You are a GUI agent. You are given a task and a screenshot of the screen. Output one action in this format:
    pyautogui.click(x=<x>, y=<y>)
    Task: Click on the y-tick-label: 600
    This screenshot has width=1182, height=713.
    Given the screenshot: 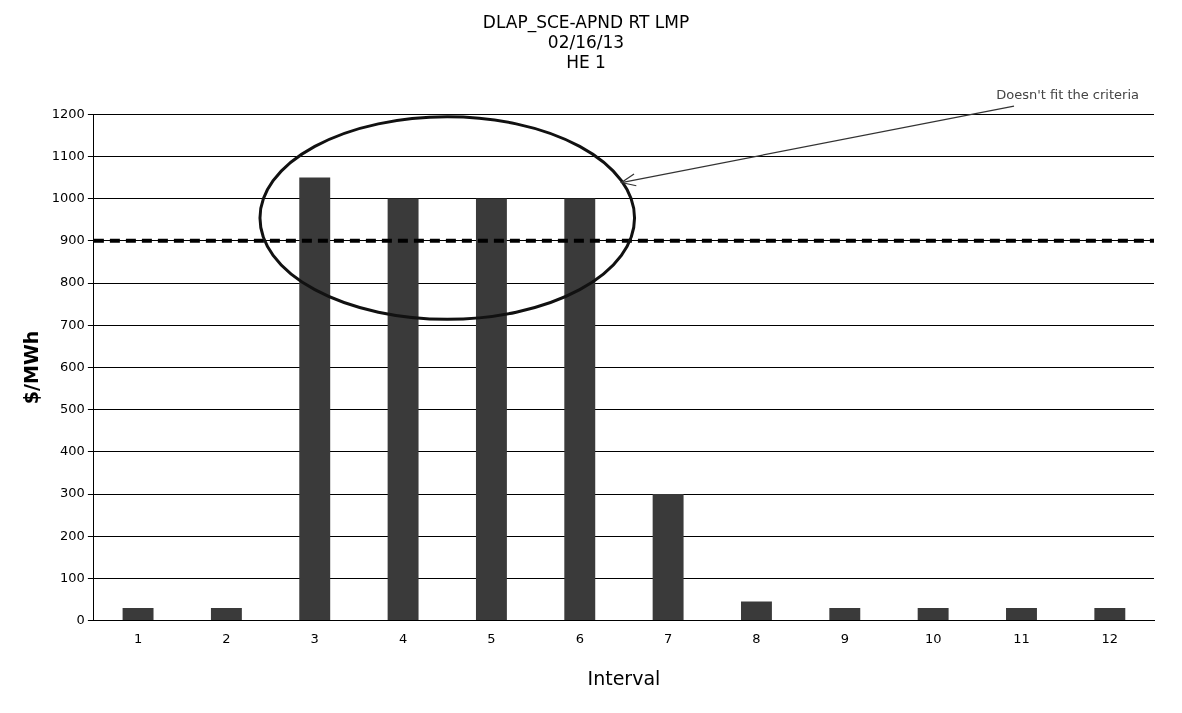 What is the action you would take?
    pyautogui.click(x=72, y=366)
    